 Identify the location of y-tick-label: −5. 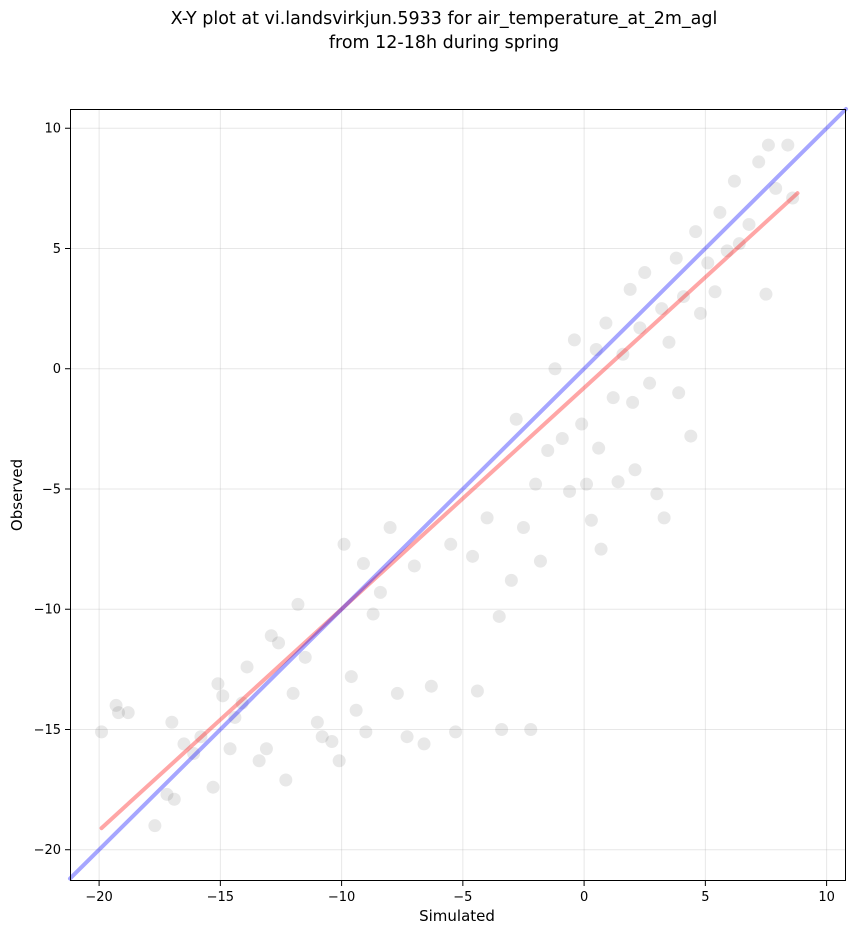
(51, 489).